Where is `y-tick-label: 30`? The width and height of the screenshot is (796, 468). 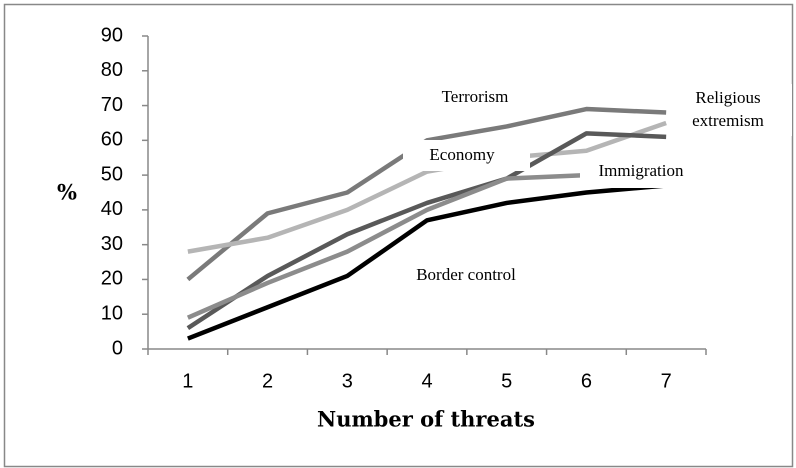
y-tick-label: 30 is located at coordinates (112, 244).